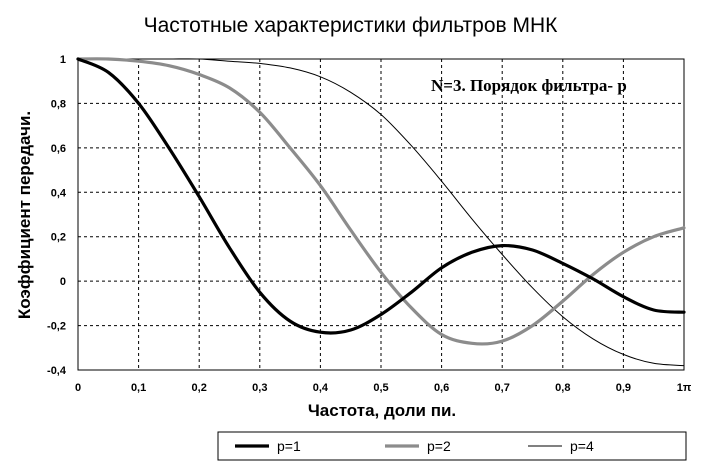 This screenshot has width=701, height=472. What do you see at coordinates (321, 388) in the screenshot?
I see `x-tick-label: 0,4` at bounding box center [321, 388].